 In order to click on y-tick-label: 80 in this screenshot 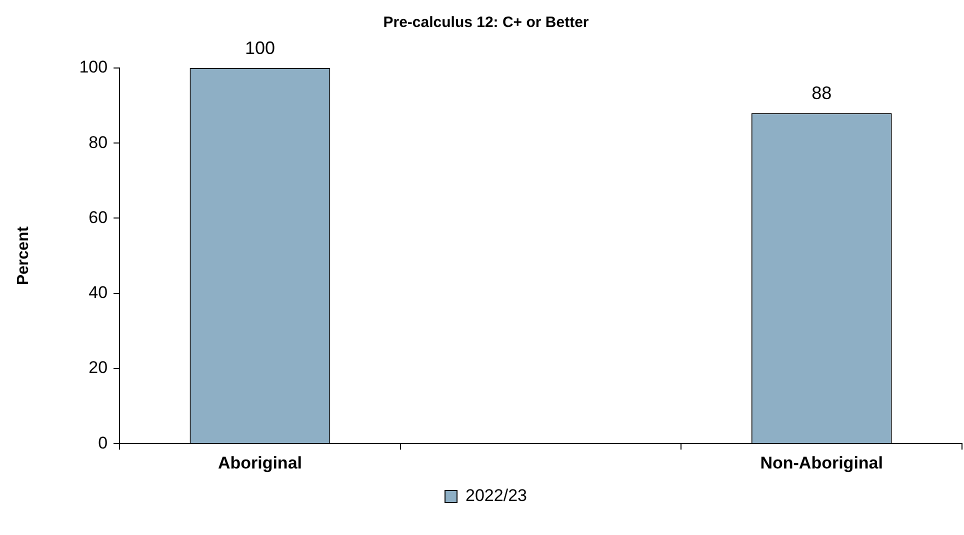, I will do `click(98, 142)`.